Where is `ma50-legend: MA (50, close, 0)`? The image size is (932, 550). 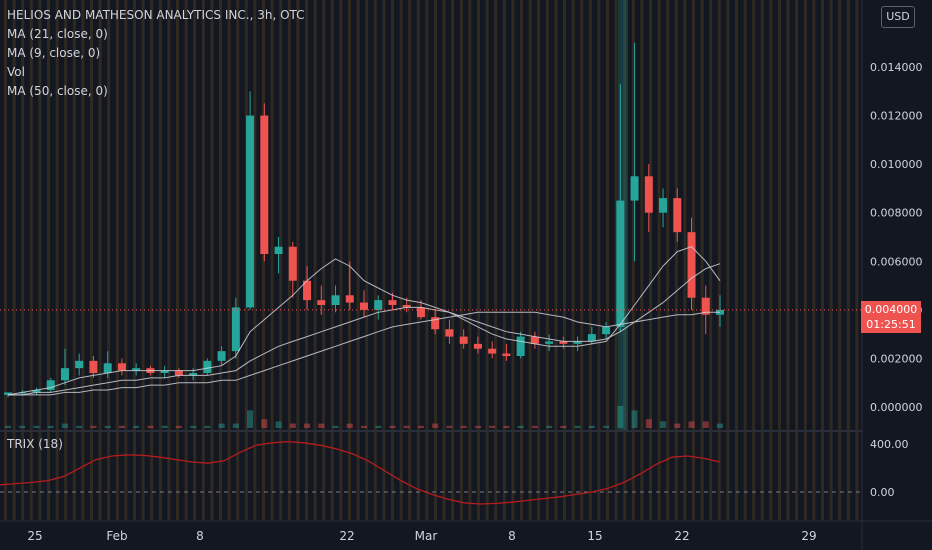 ma50-legend: MA (50, close, 0) is located at coordinates (57, 91).